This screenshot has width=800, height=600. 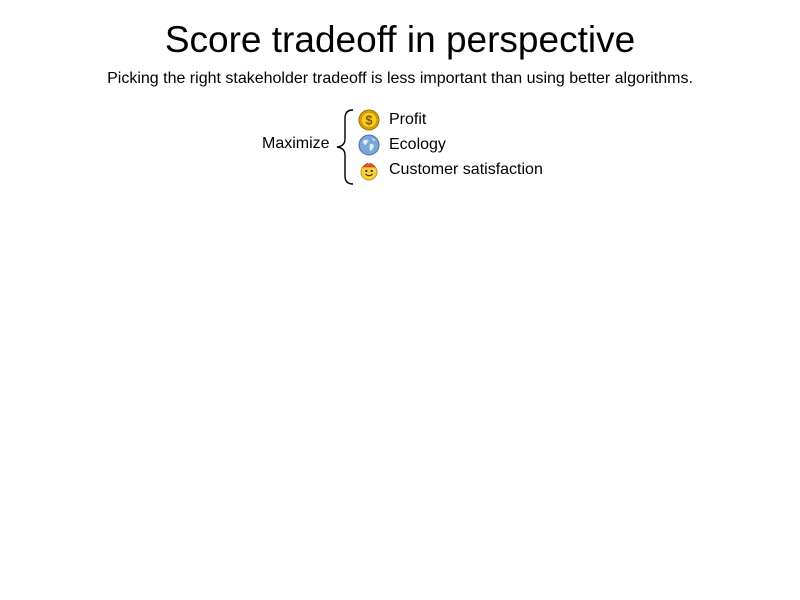 What do you see at coordinates (369, 170) in the screenshot?
I see `smiley-icon` at bounding box center [369, 170].